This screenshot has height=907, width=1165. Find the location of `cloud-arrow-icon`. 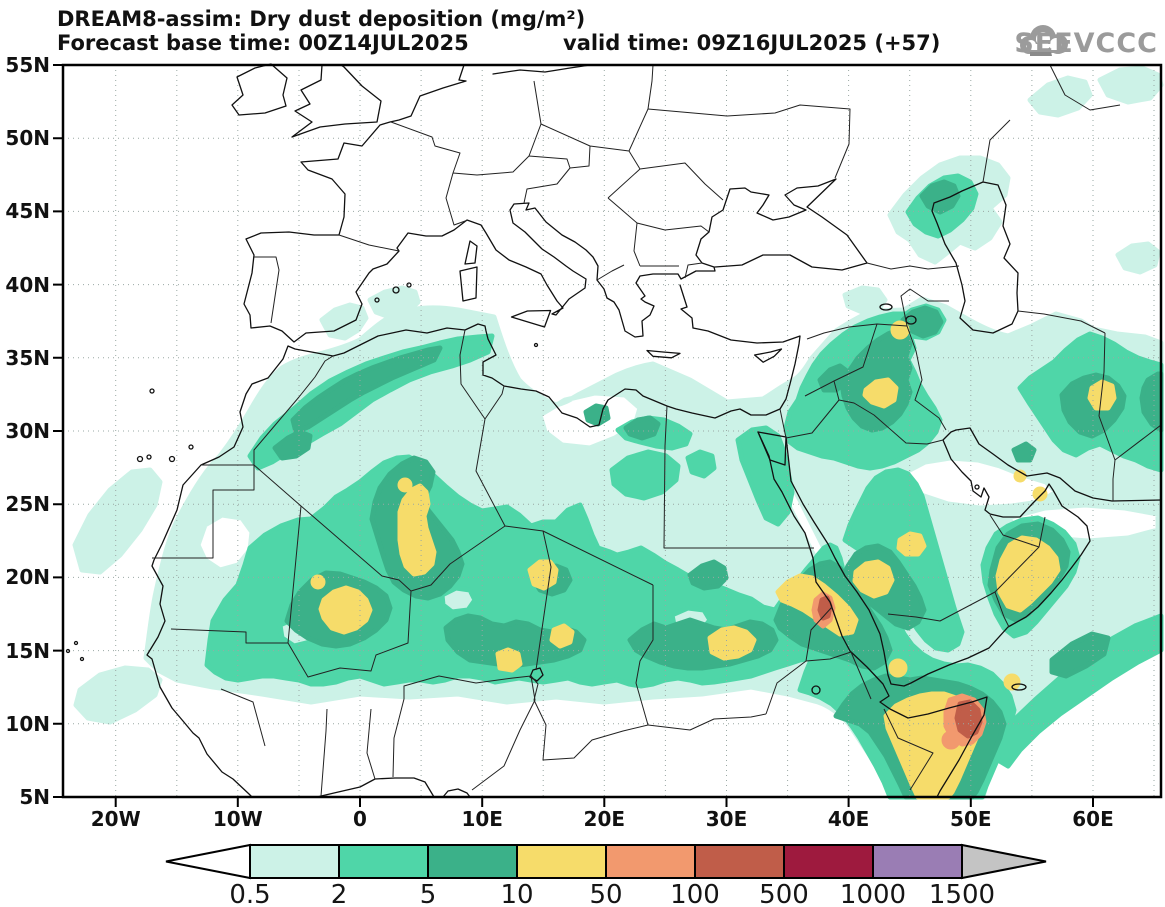

cloud-arrow-icon is located at coordinates (1041, 51).